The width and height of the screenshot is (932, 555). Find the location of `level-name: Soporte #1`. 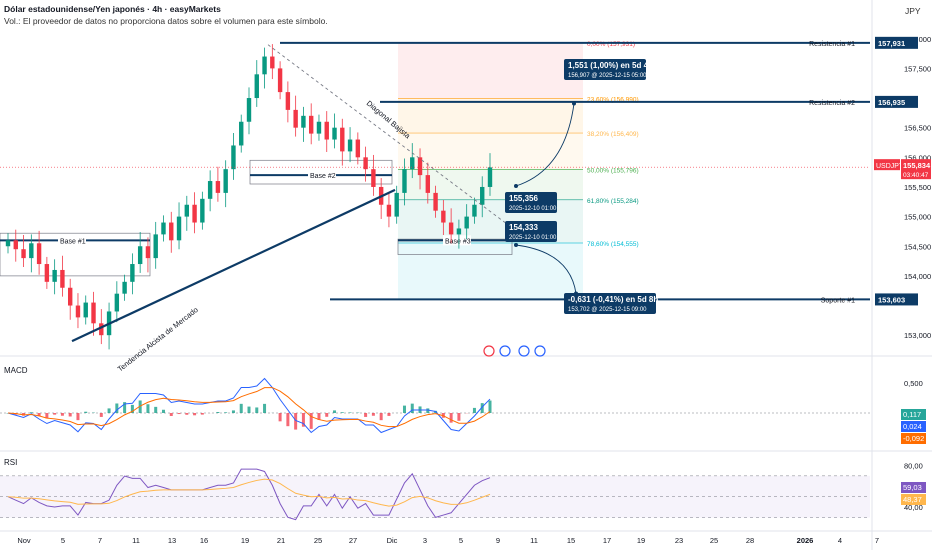

level-name: Soporte #1 is located at coordinates (838, 300).